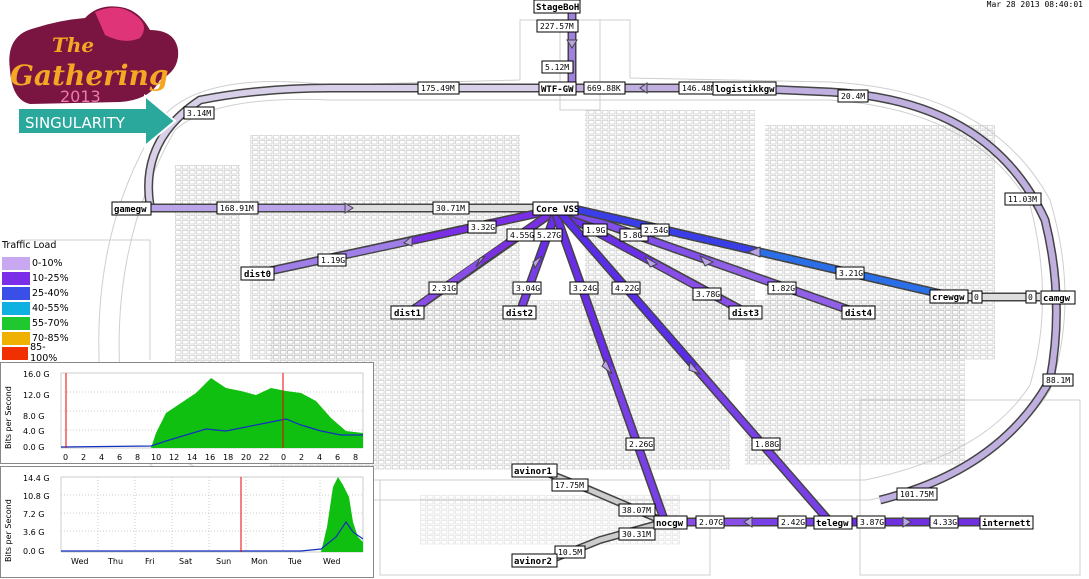 The image size is (1089, 579). Describe the element at coordinates (331, 561) in the screenshot. I see `x-tick: Wed` at that location.